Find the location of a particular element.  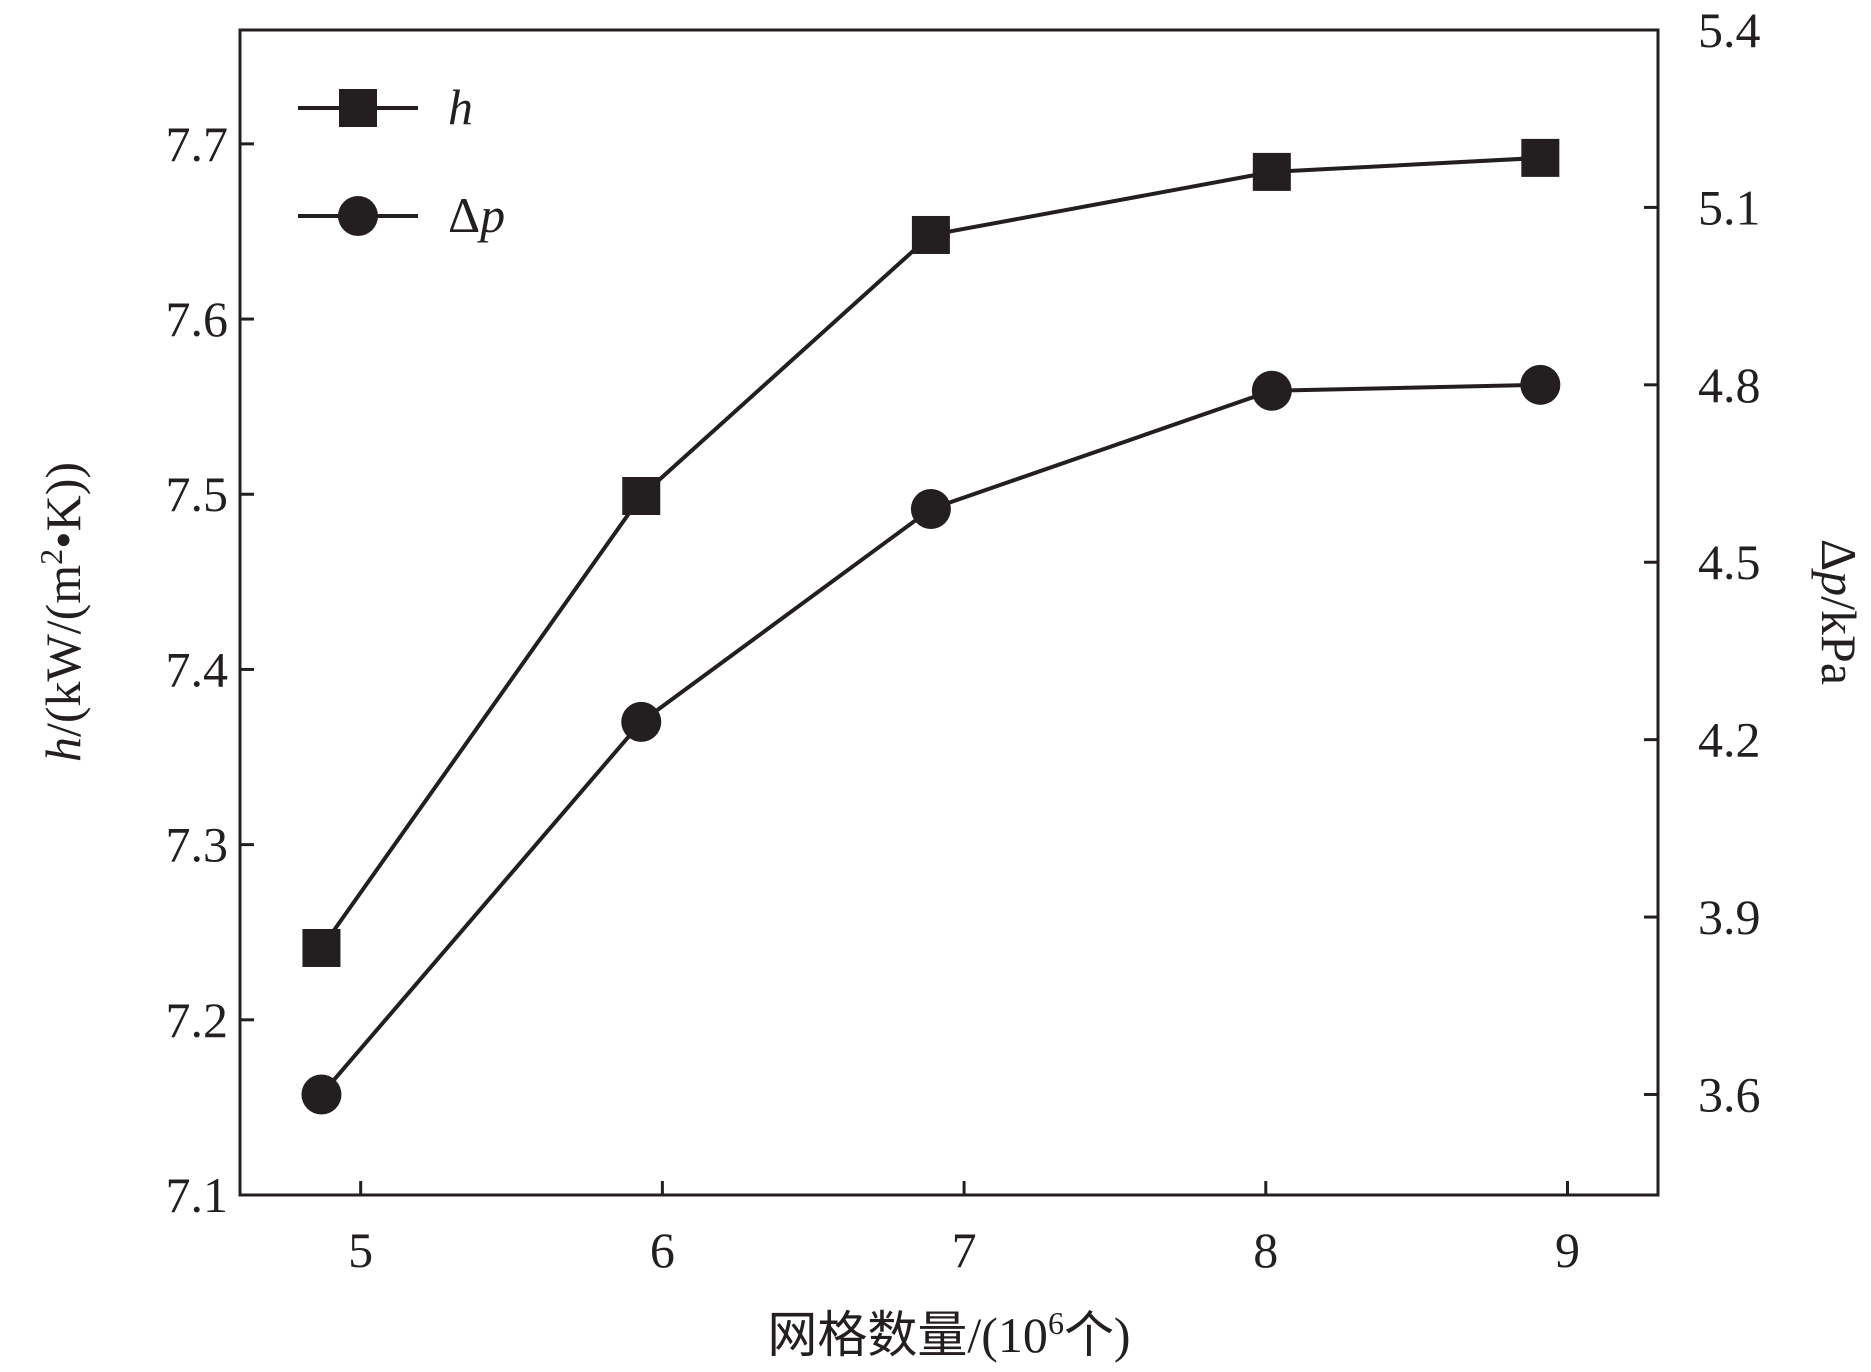

left-y-tick-label: 7.1 is located at coordinates (197, 1195).